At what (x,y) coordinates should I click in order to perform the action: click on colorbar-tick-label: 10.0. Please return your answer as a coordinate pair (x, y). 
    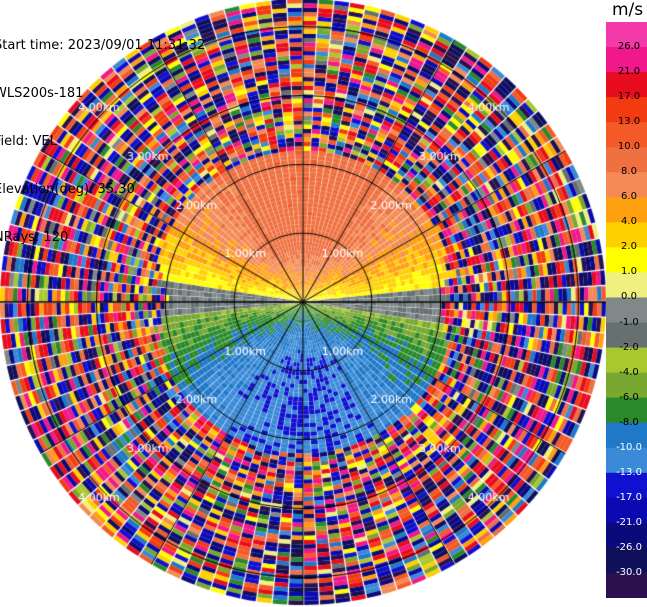
    Looking at the image, I should click on (629, 147).